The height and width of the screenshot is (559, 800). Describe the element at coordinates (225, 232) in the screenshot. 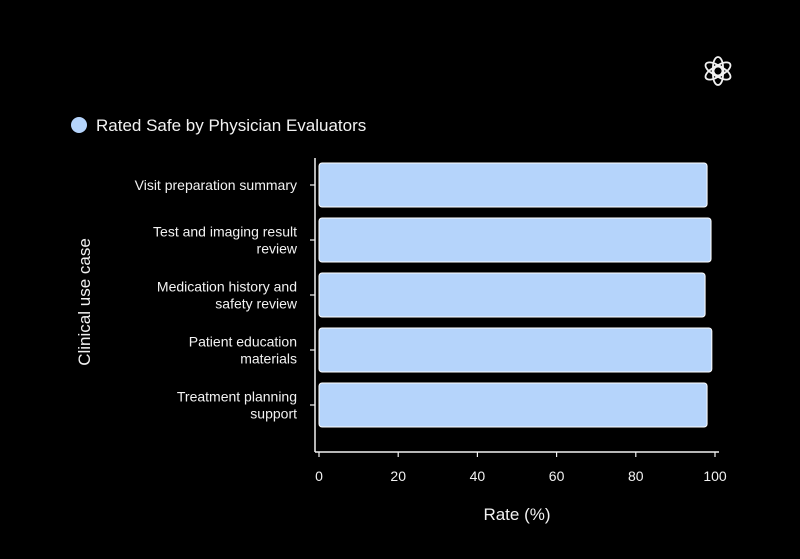

I see `category-label: Test and imaging result` at that location.